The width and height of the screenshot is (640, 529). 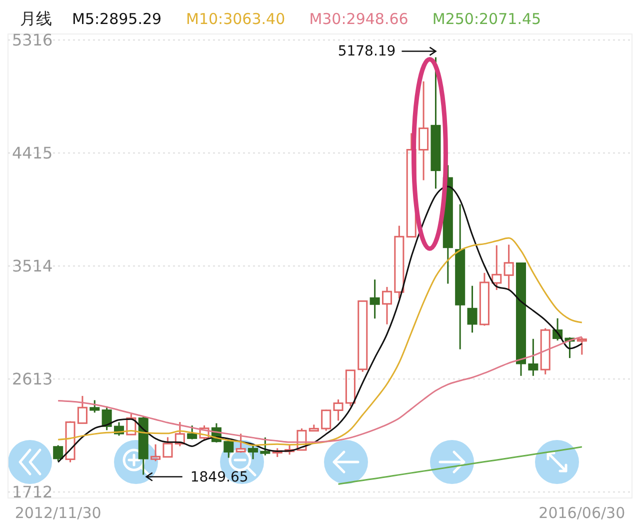 What do you see at coordinates (58, 513) in the screenshot?
I see `x-tick-label: 2012/11/30` at bounding box center [58, 513].